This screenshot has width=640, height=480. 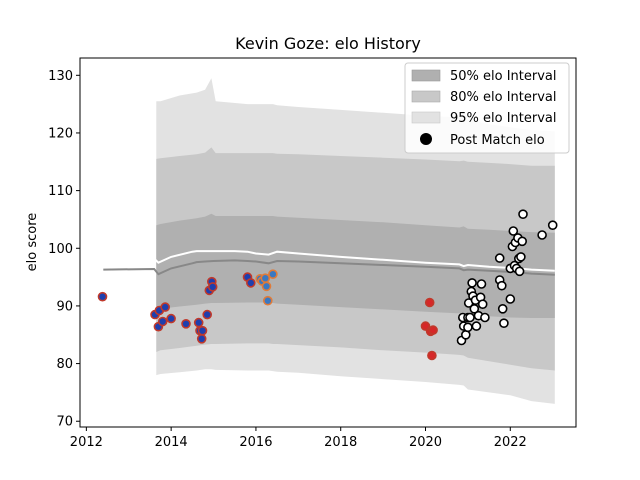 I want to click on y-tick-label: 110, so click(x=60, y=191).